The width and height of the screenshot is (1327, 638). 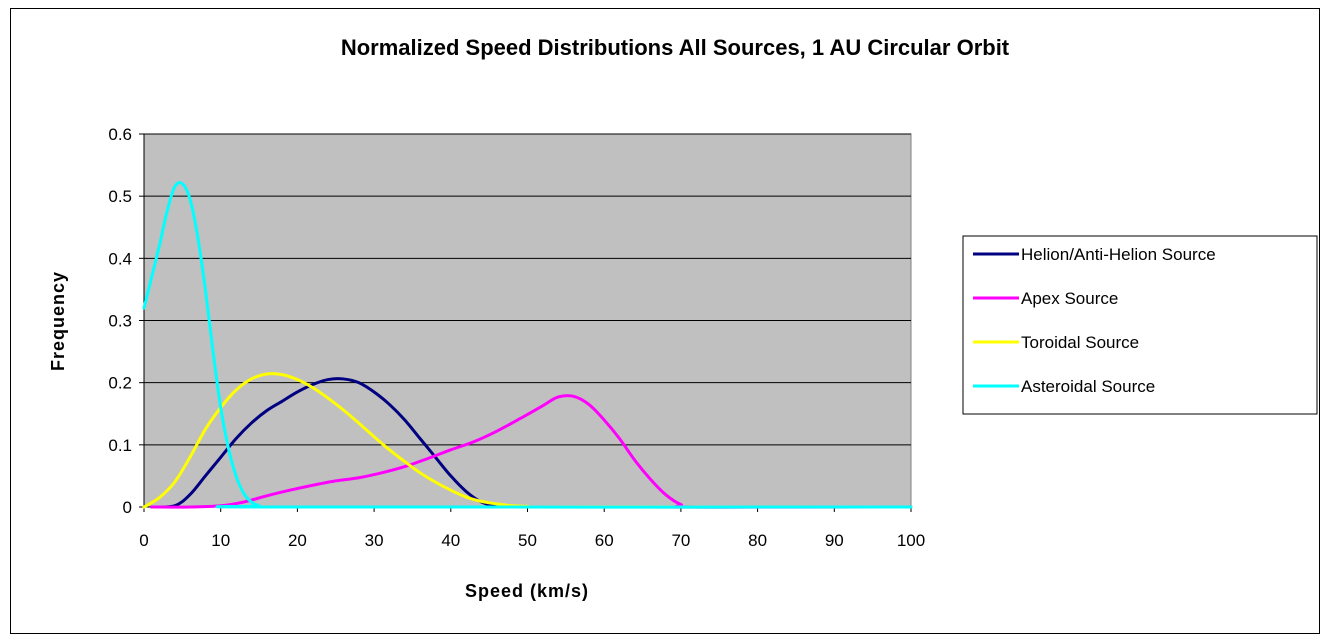 What do you see at coordinates (834, 540) in the screenshot?
I see `x-tick-label: 90` at bounding box center [834, 540].